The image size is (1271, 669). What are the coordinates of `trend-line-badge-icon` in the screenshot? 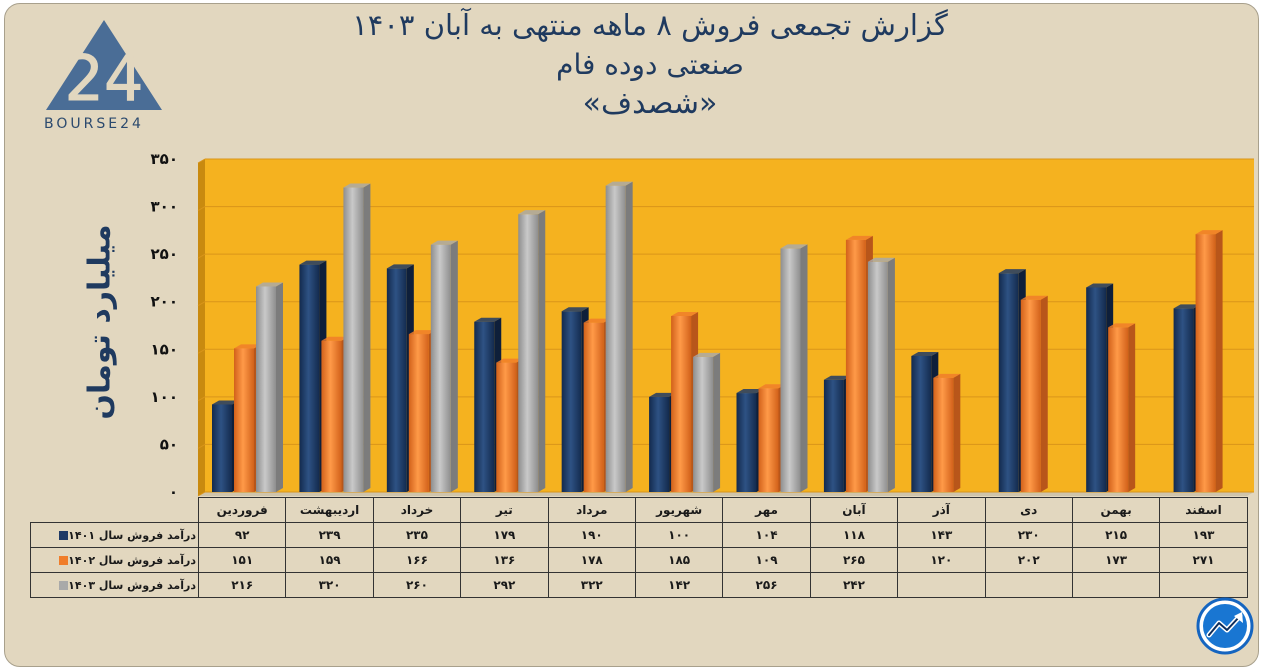 It's located at (1225, 626).